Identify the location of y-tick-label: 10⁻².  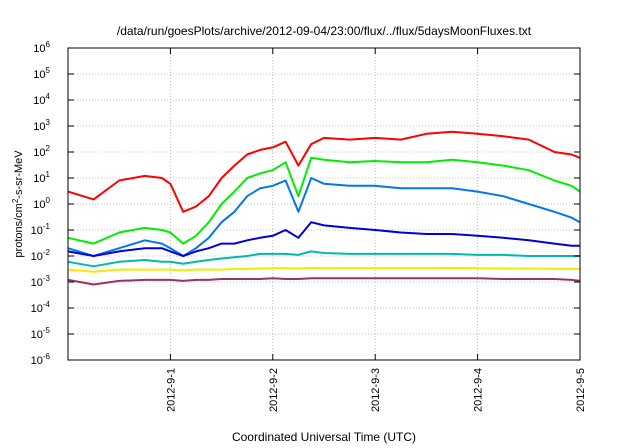
(41, 255).